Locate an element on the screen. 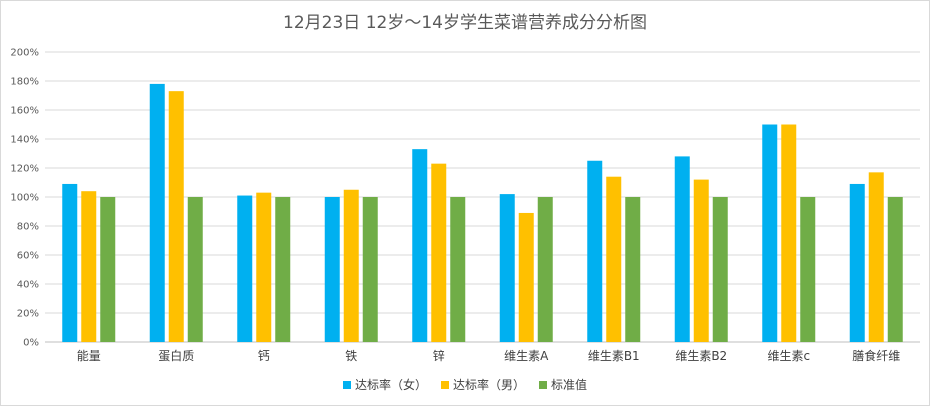 The width and height of the screenshot is (930, 406). y-tick-label: 20% is located at coordinates (28, 314).